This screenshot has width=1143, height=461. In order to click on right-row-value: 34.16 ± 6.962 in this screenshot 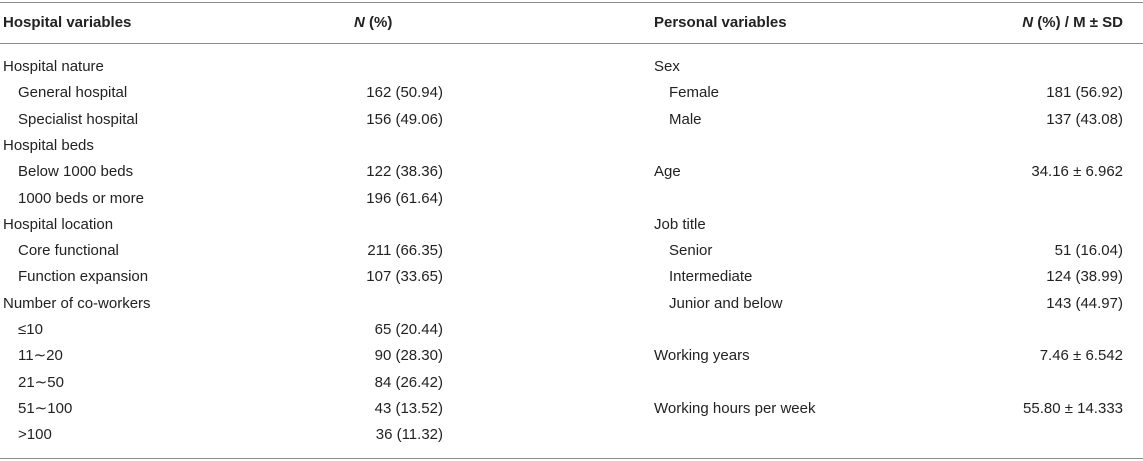, I will do `click(1077, 171)`.